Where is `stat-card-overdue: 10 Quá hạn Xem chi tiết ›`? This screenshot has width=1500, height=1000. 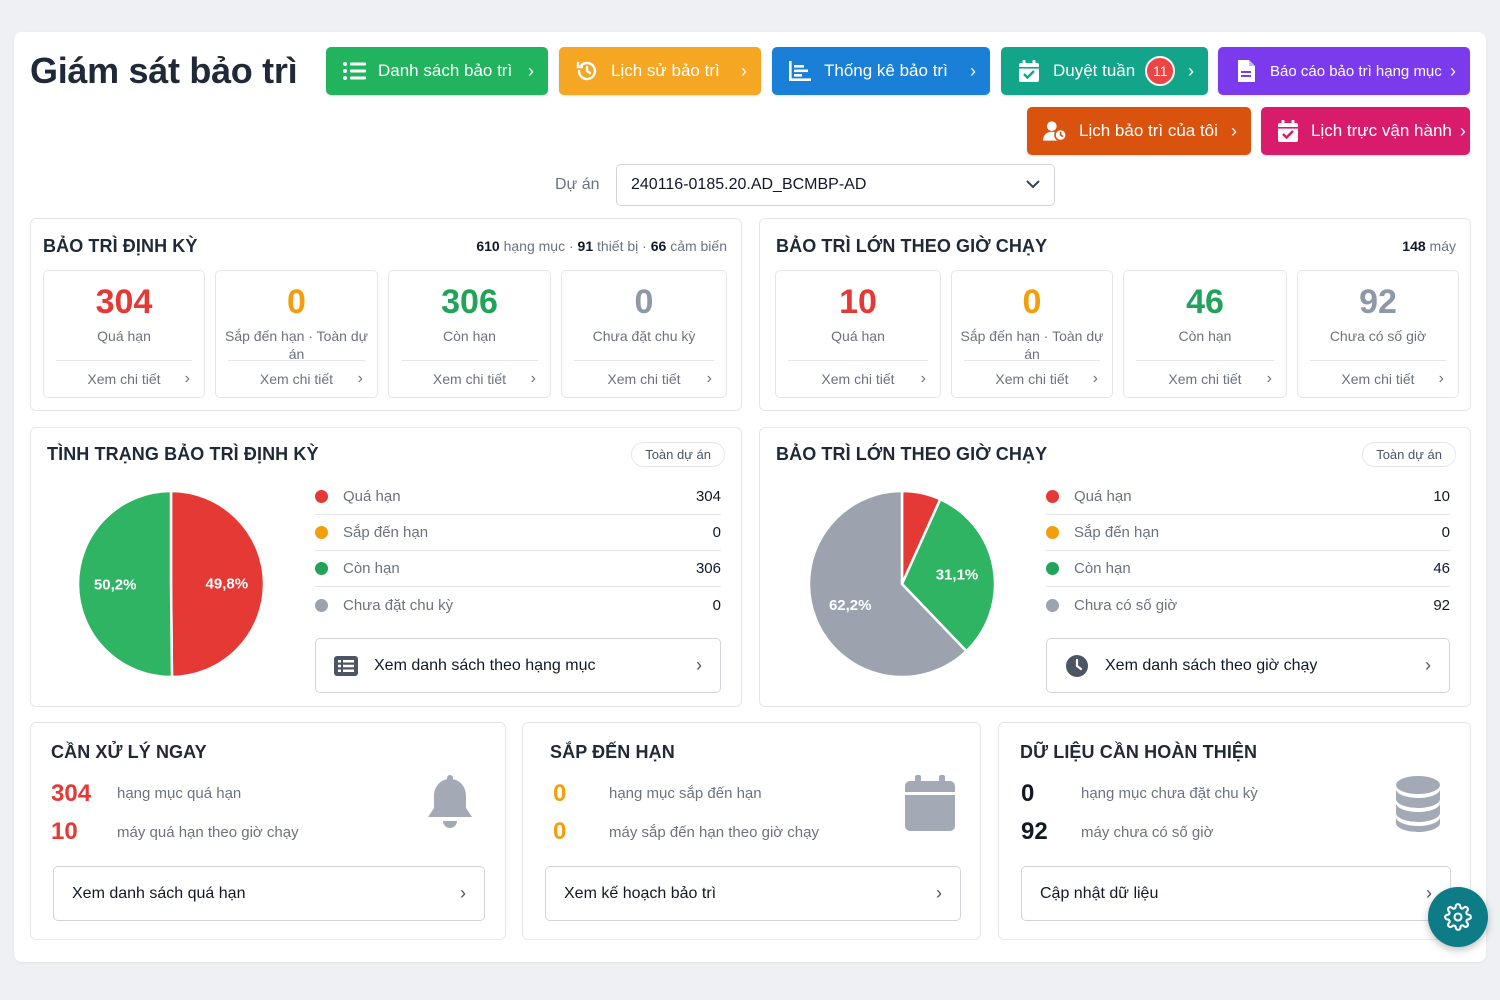
stat-card-overdue: 10 Quá hạn Xem chi tiết › is located at coordinates (858, 334).